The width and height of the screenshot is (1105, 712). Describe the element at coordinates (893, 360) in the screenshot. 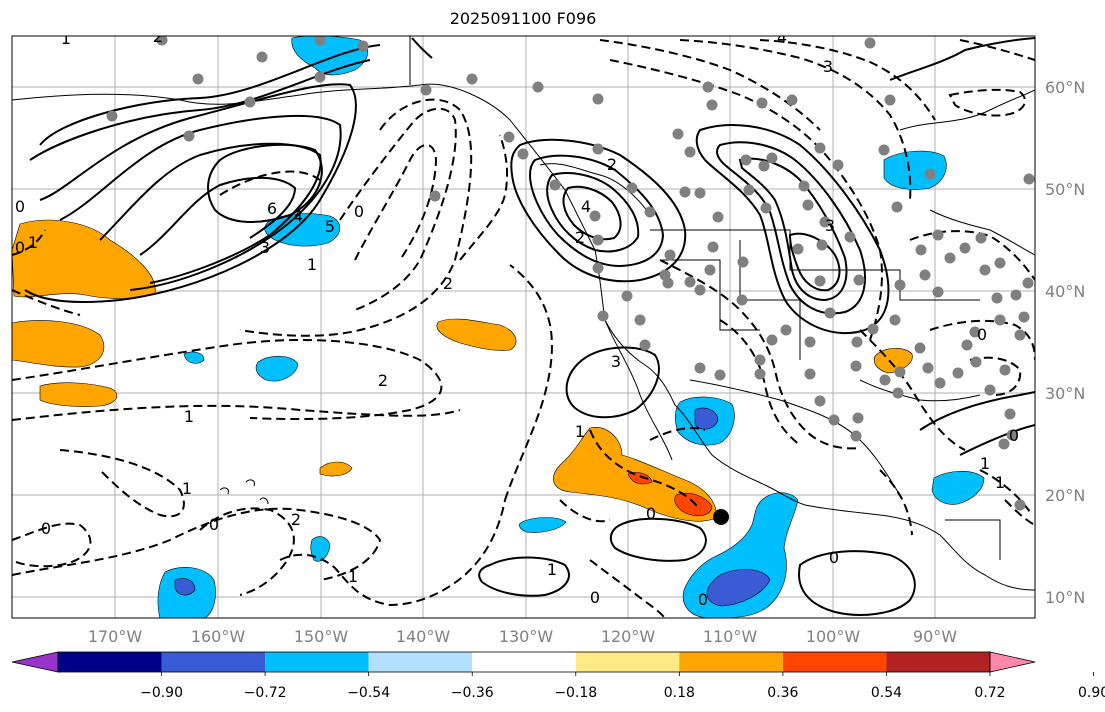

I see `orange-region-gulf` at that location.